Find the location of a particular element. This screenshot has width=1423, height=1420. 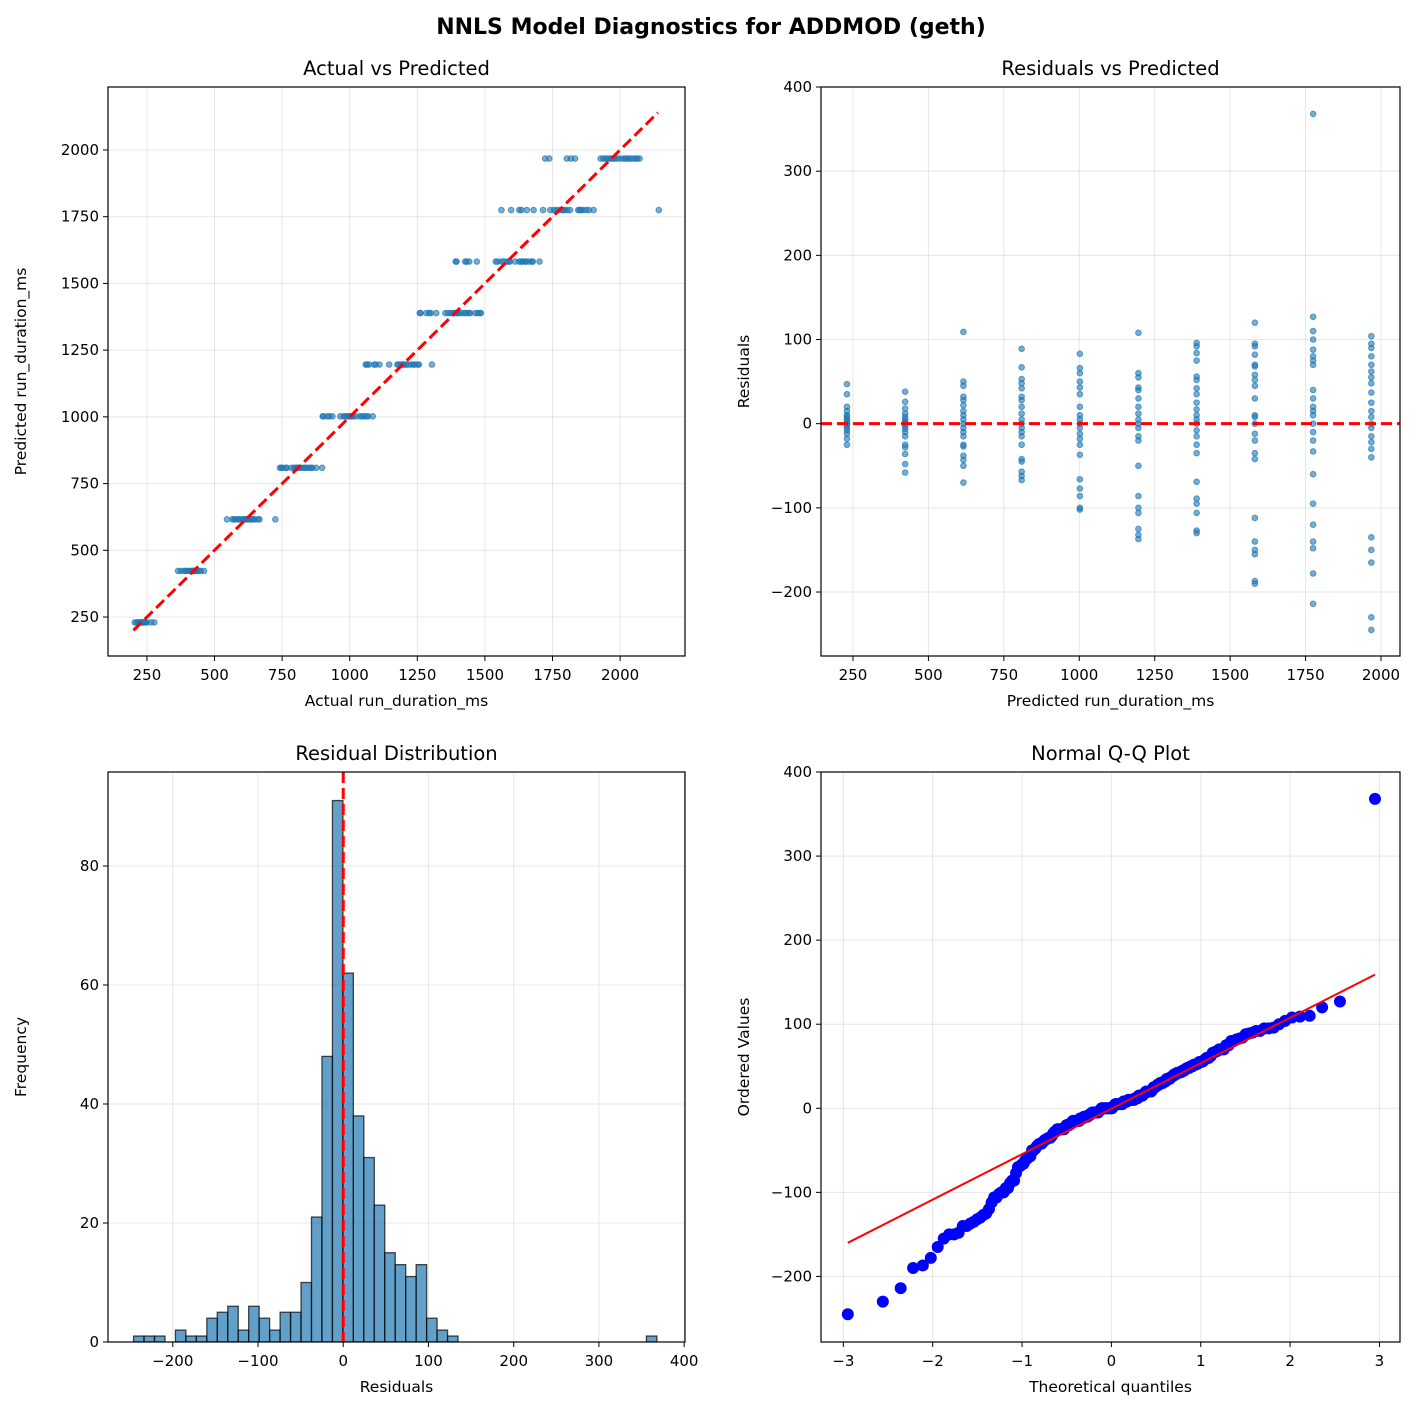

x-tick-label: 1000 is located at coordinates (350, 675).